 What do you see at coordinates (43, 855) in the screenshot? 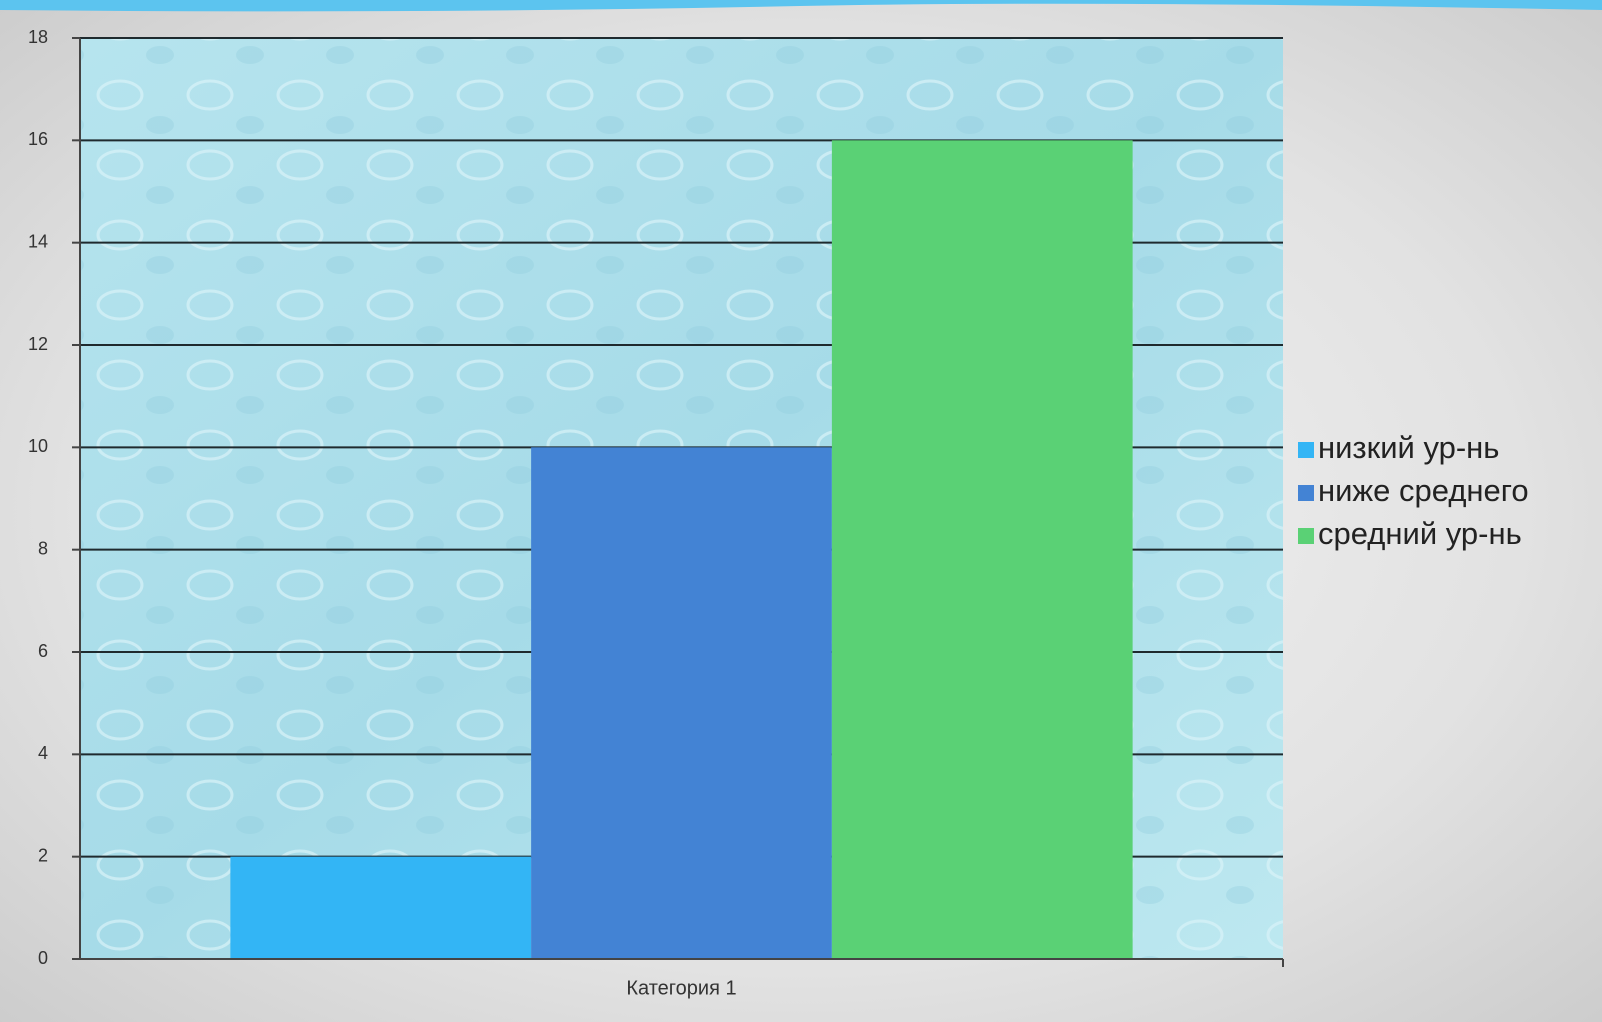
I see `y-tick-label: 2` at bounding box center [43, 855].